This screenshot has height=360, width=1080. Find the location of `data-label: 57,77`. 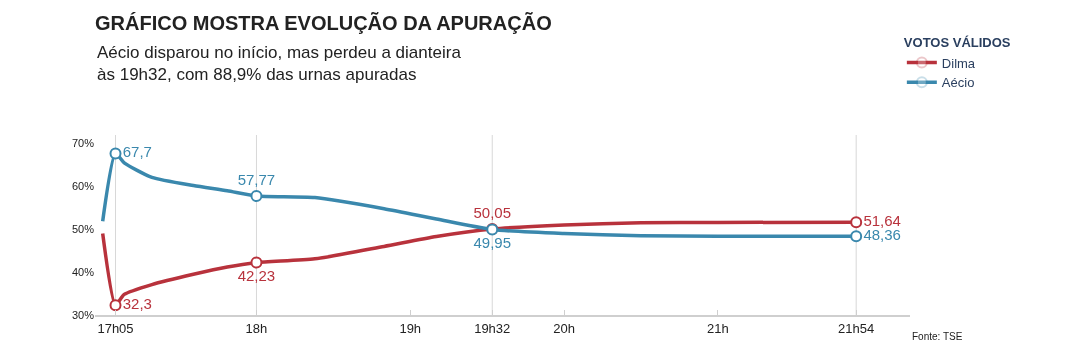

data-label: 57,77 is located at coordinates (256, 179).